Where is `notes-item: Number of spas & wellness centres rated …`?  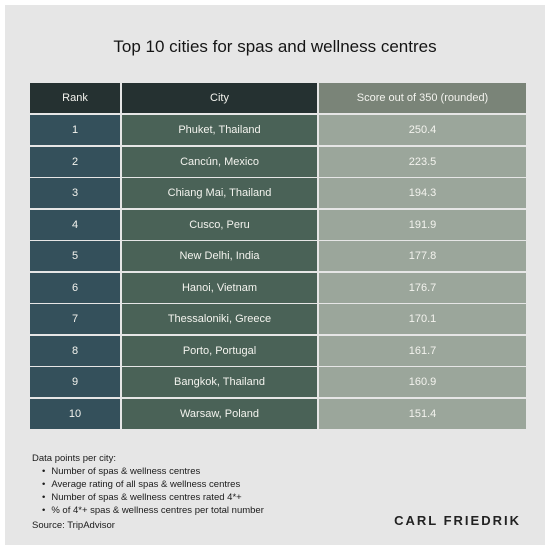
notes-item: Number of spas & wellness centres rated … is located at coordinates (153, 497).